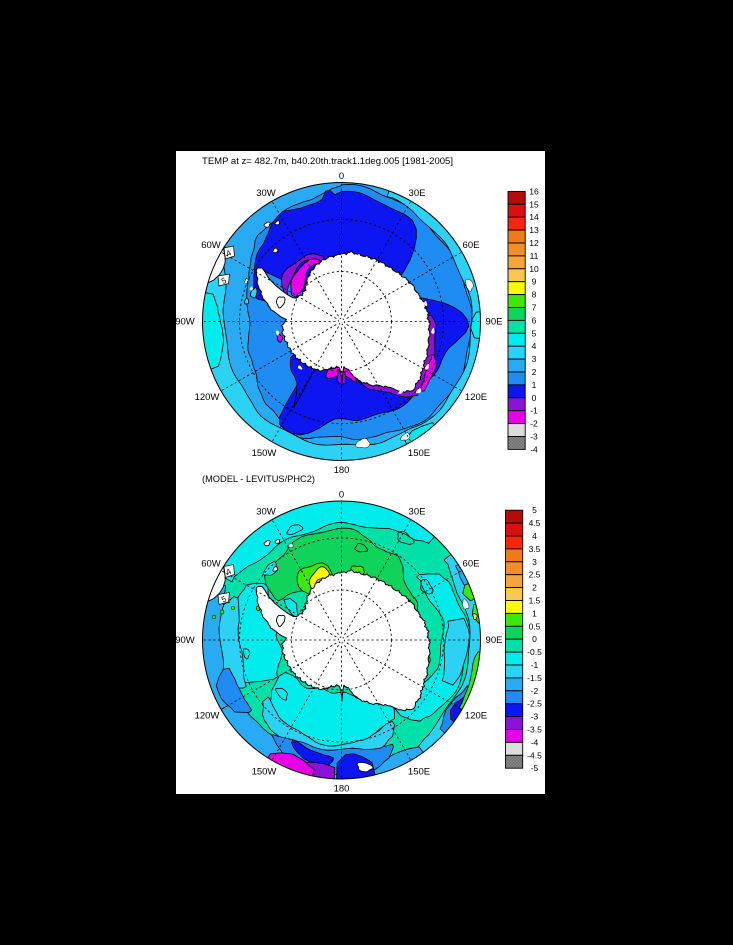  What do you see at coordinates (534, 704) in the screenshot?
I see `svg-text: -2.5` at bounding box center [534, 704].